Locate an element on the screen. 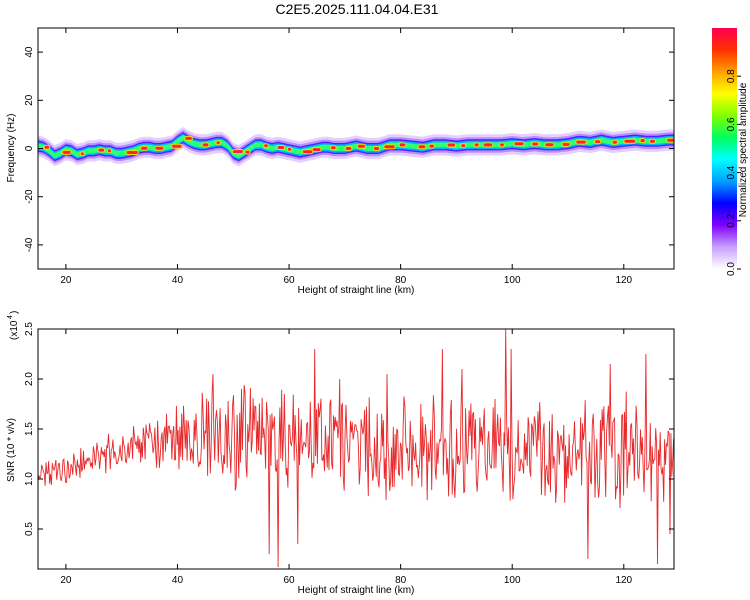 This screenshot has height=600, width=750. y-tick-label: 20 is located at coordinates (29, 100).